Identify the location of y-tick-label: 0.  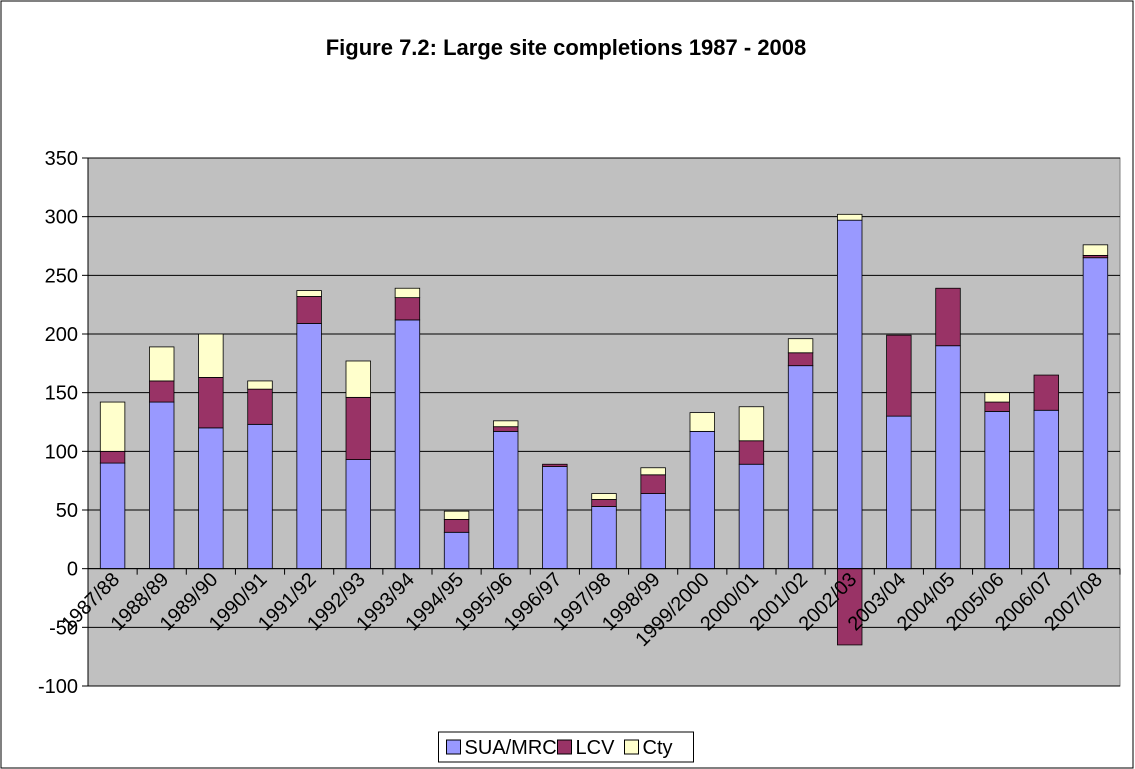
(72, 570).